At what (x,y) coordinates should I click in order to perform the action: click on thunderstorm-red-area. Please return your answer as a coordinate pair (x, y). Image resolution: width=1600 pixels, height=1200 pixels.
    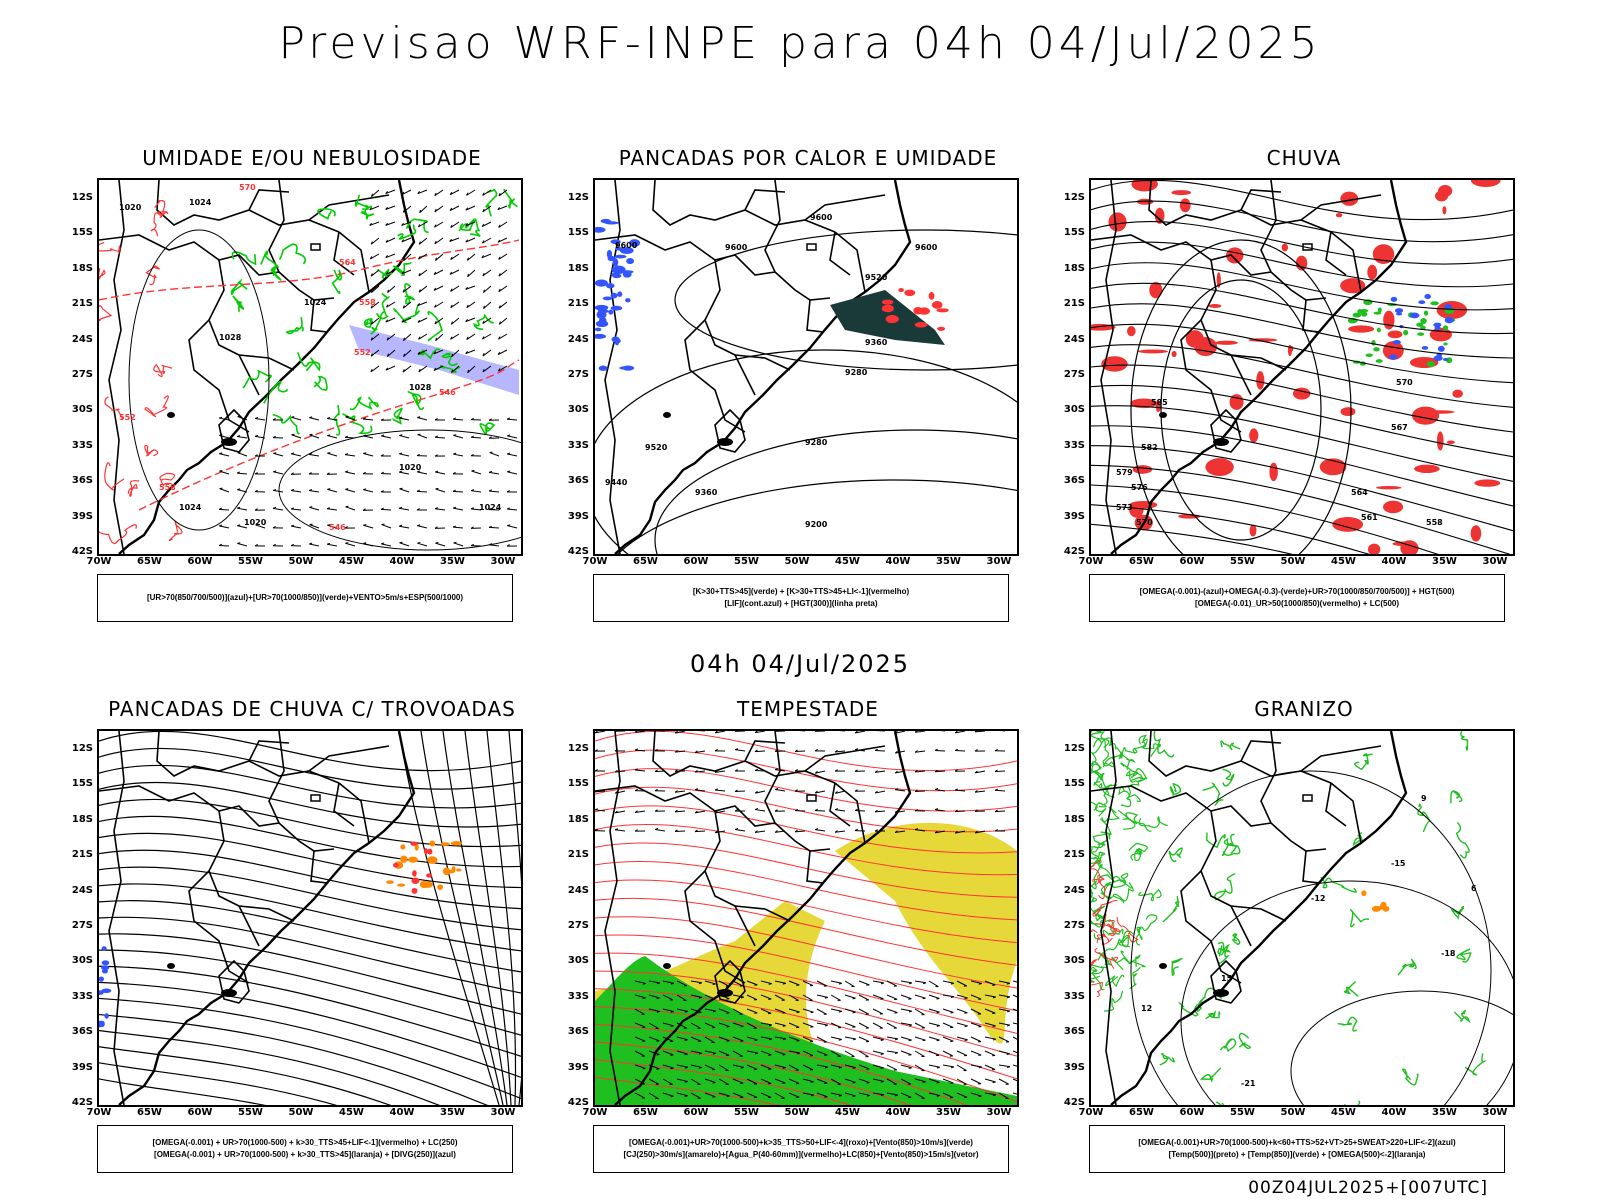
    Looking at the image, I should click on (415, 880).